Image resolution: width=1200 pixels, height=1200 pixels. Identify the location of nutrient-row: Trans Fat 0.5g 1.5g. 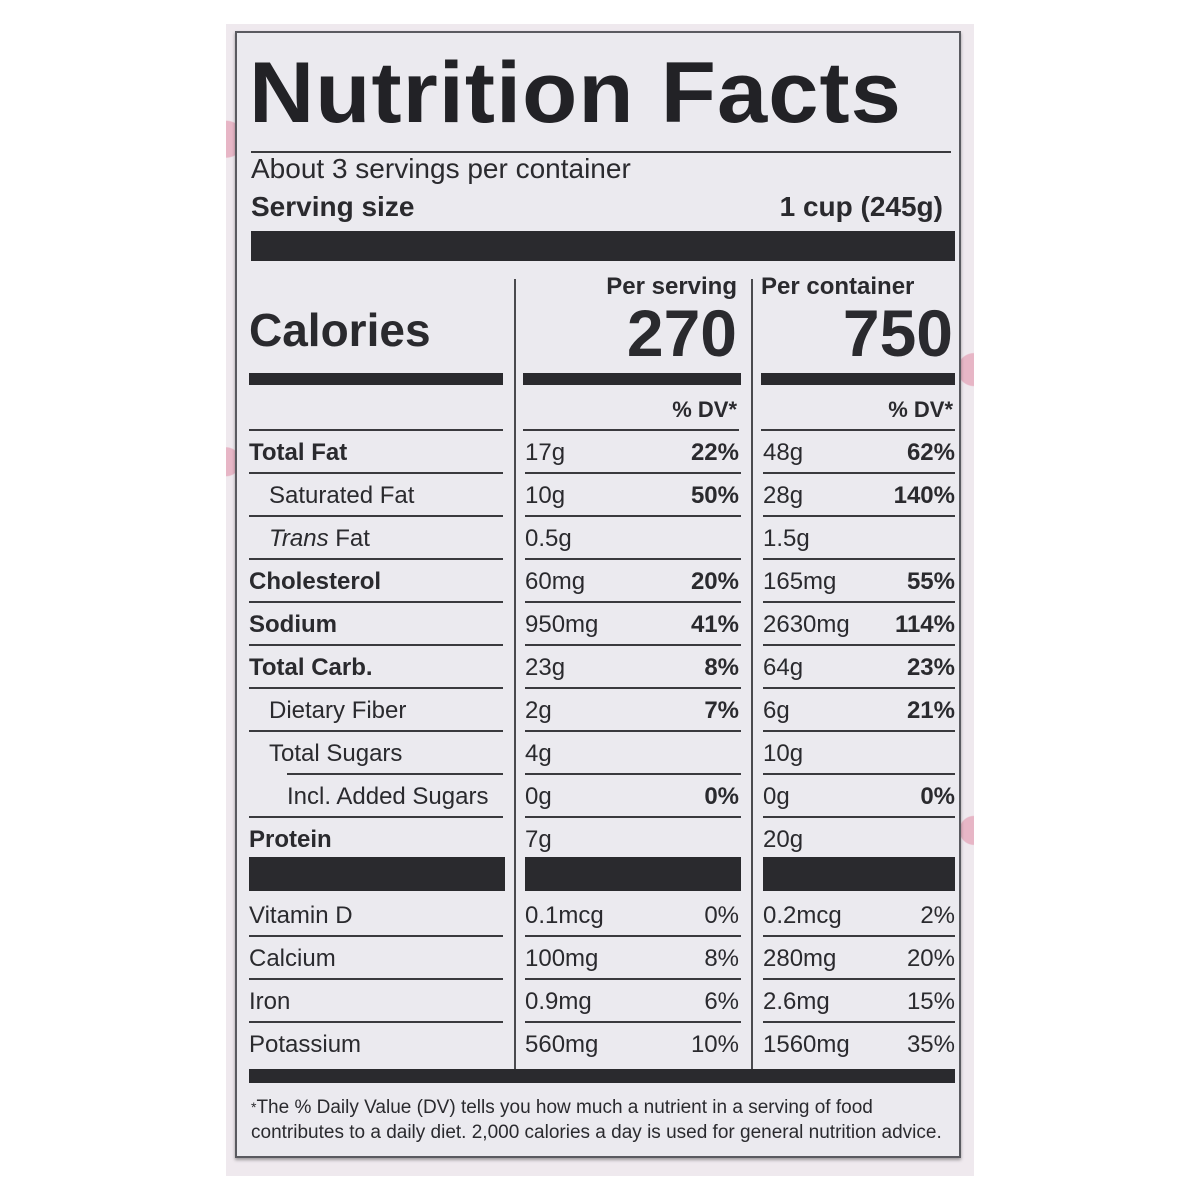
(600, 538).